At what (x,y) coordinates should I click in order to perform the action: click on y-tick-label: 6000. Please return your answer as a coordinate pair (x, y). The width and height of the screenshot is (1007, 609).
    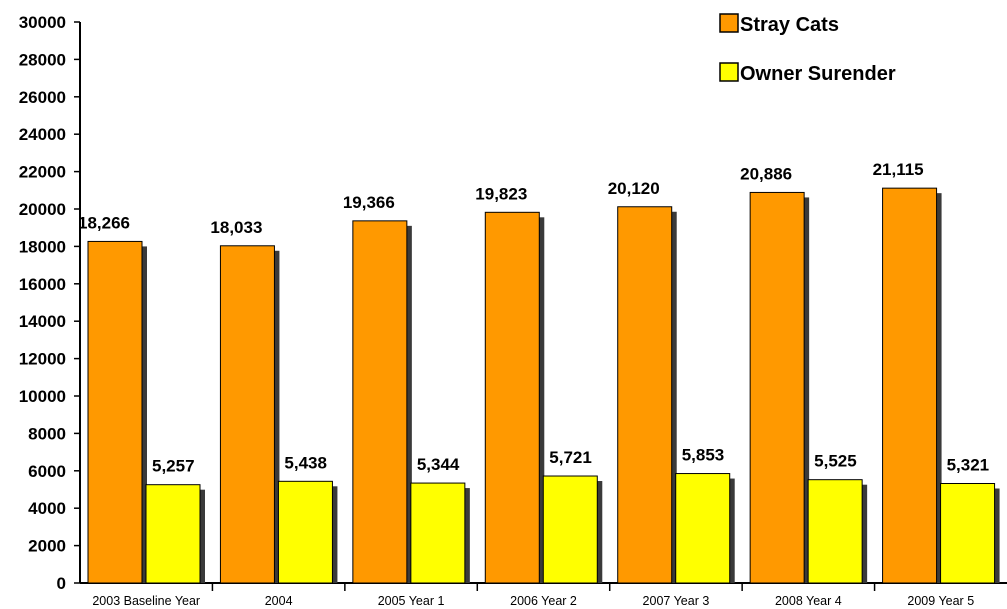
    Looking at the image, I should click on (47, 471).